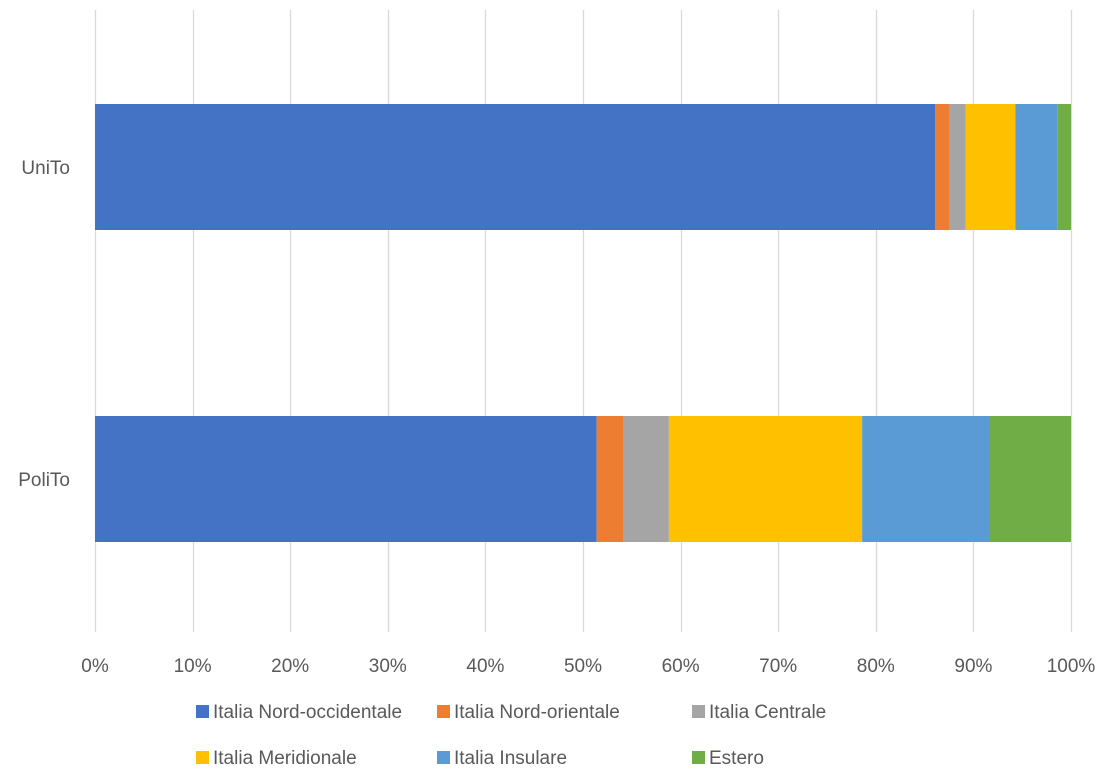 The height and width of the screenshot is (776, 1103). Describe the element at coordinates (583, 666) in the screenshot. I see `x-tick-label: 50%` at that location.